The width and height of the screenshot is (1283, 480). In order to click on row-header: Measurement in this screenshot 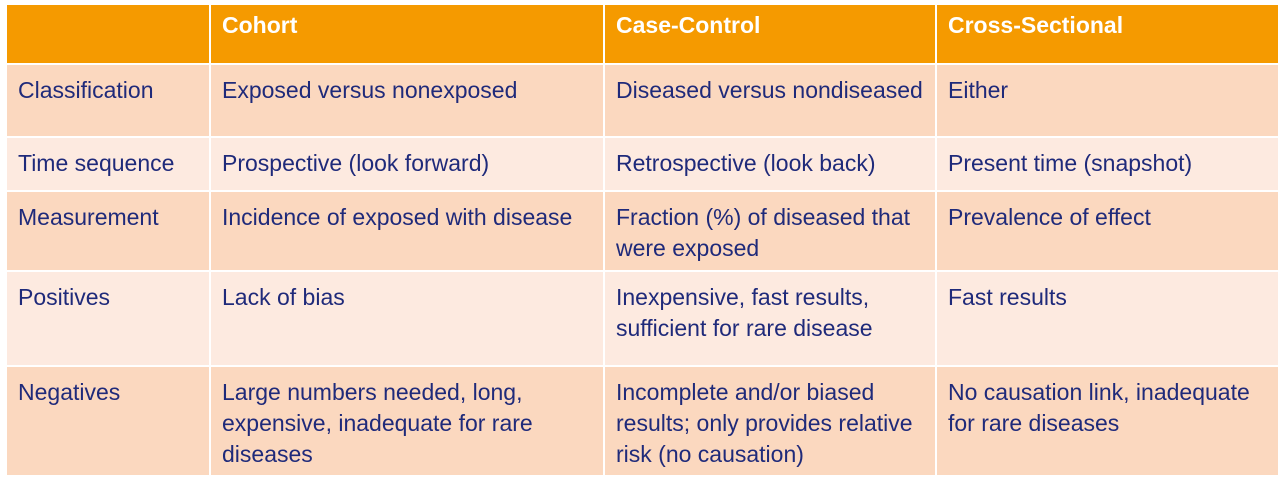, I will do `click(108, 231)`.